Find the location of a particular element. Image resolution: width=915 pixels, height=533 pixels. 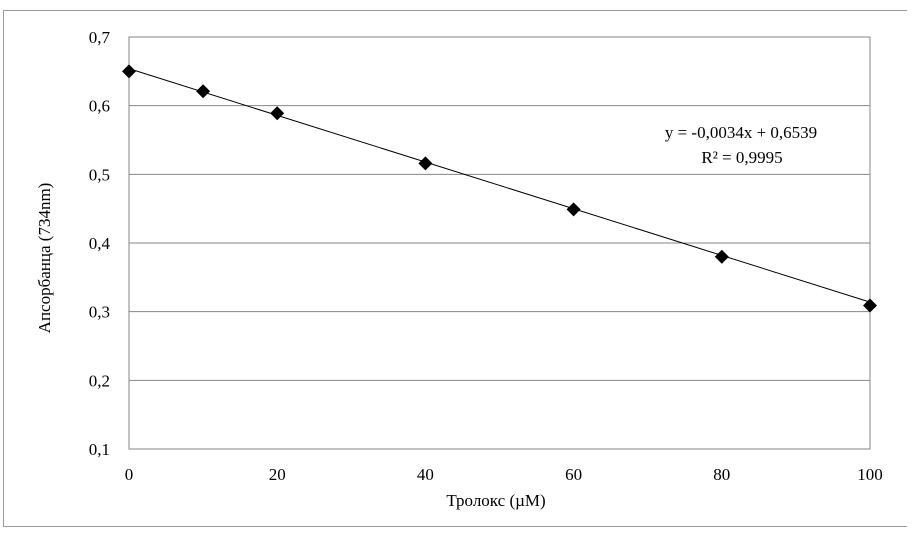

x-tick-label: 40 is located at coordinates (425, 474).